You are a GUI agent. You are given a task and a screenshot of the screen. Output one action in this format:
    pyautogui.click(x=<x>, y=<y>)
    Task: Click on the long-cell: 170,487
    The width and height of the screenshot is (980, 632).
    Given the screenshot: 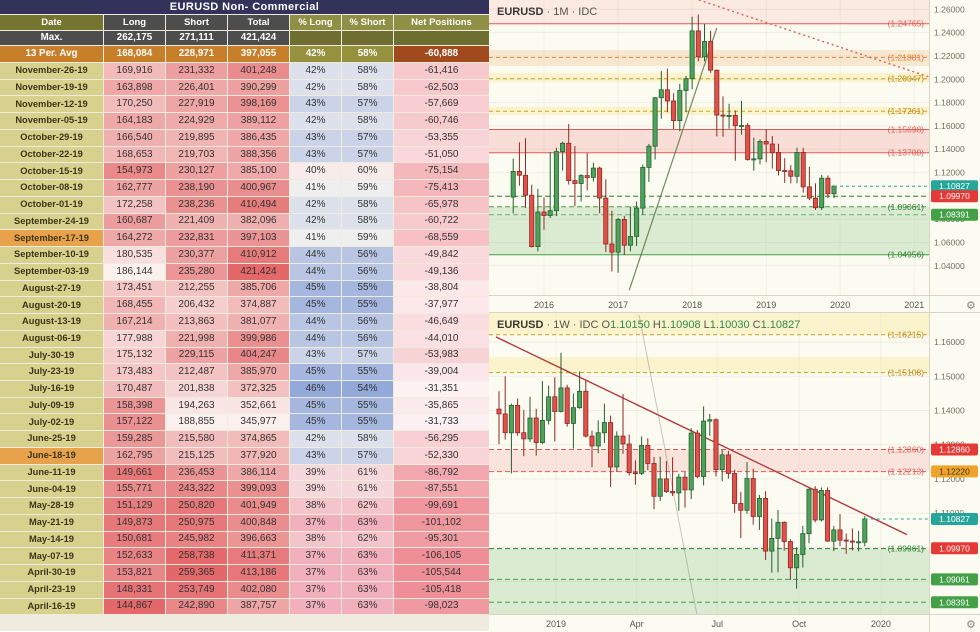 What is the action you would take?
    pyautogui.click(x=134, y=388)
    